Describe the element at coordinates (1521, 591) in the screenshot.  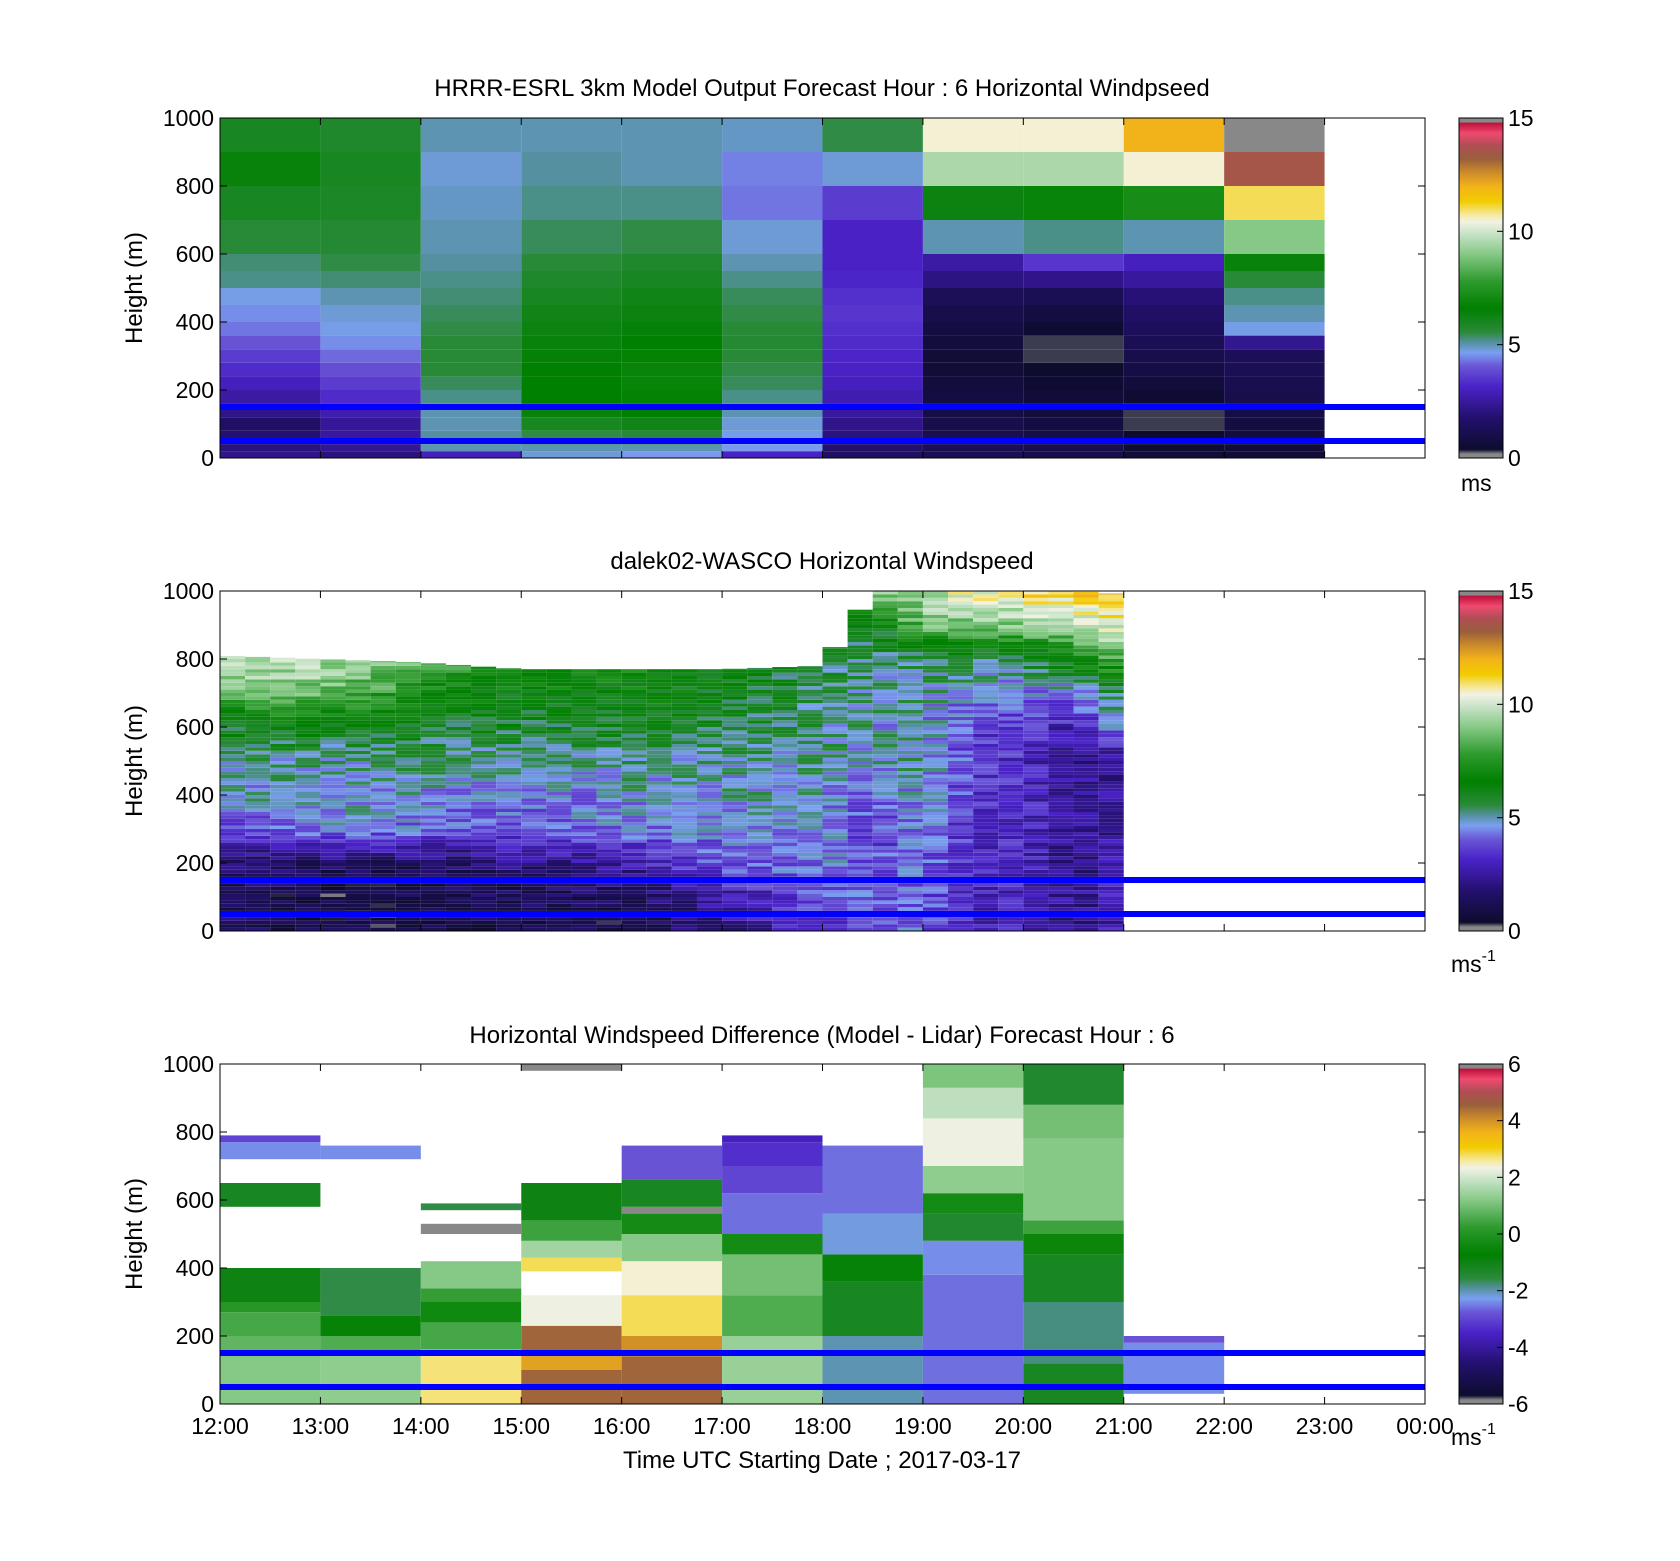
I see `colorbar-tick-label: 15` at that location.